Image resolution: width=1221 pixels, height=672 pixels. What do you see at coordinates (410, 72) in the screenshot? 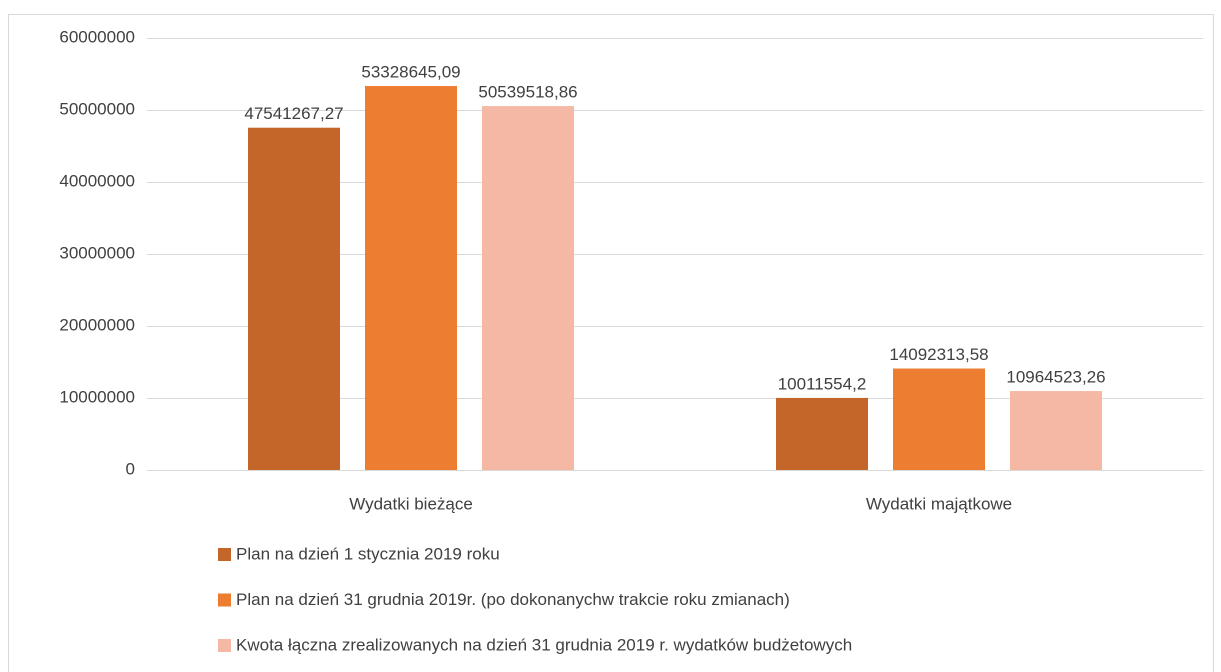
I see `data-label: 53328645,09` at bounding box center [410, 72].